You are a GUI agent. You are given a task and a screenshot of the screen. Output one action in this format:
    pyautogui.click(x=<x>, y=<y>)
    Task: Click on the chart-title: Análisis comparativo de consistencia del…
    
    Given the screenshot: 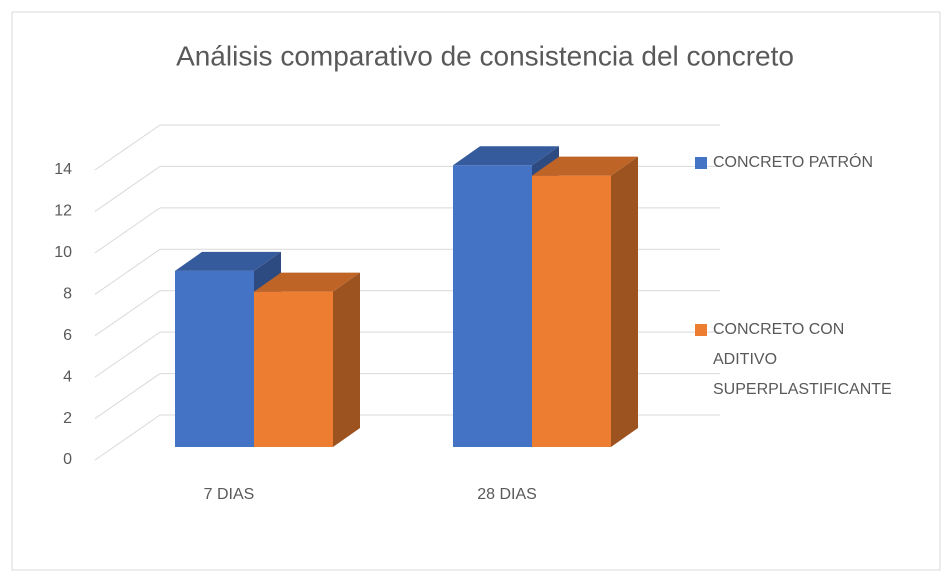 What is the action you would take?
    pyautogui.click(x=485, y=55)
    